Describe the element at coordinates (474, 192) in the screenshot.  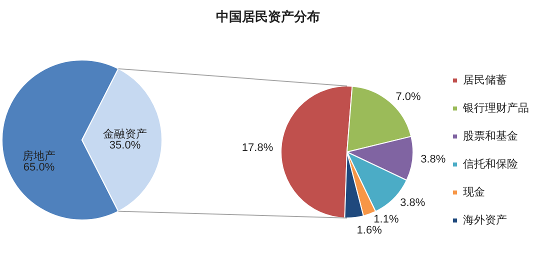
I see `legend-label: 现金` at that location.